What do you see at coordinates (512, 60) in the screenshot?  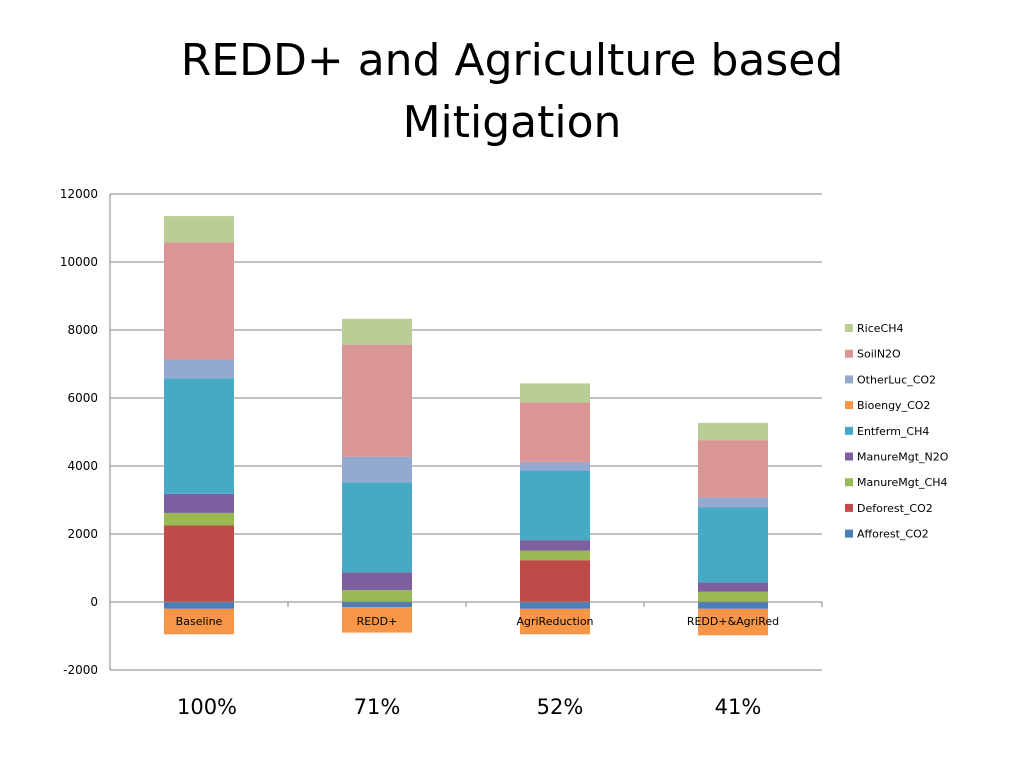 I see `slide-title-line-1: REDD+ and Agriculture based` at bounding box center [512, 60].